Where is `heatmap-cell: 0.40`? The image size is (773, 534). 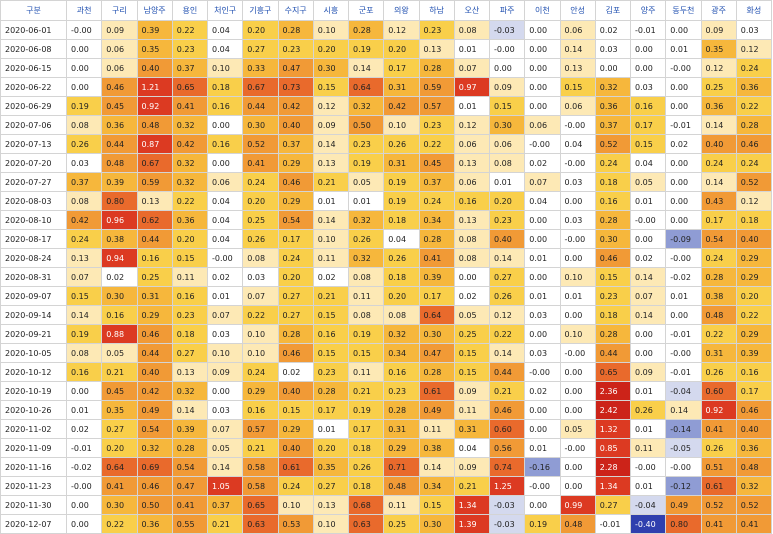 heatmap-cell: 0.40 is located at coordinates (754, 239).